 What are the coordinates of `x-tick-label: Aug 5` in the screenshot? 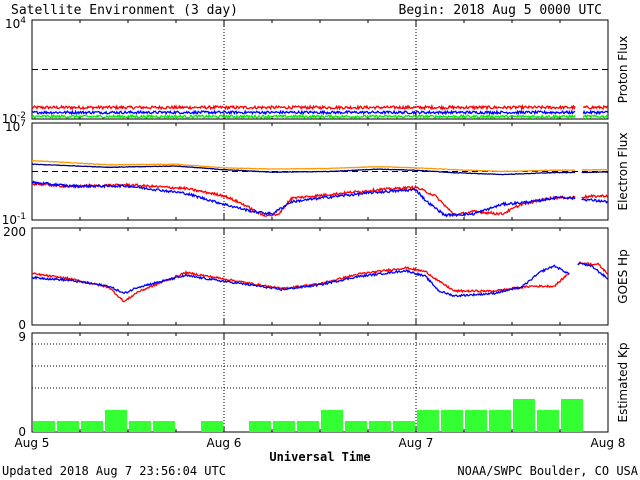 It's located at (32, 443).